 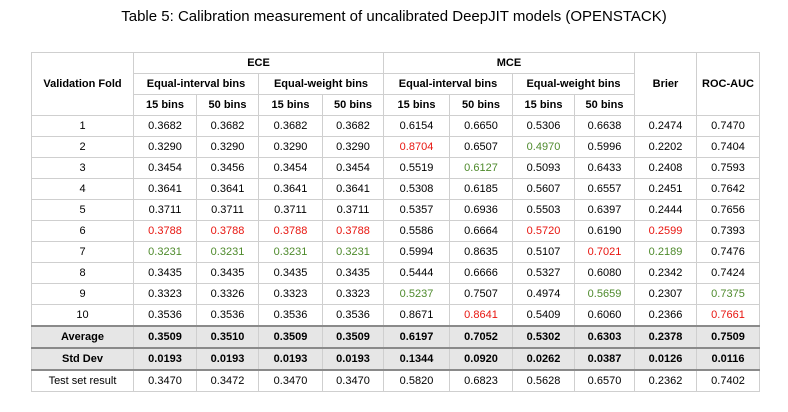 I want to click on table-cell: 0.1344, so click(x=416, y=359).